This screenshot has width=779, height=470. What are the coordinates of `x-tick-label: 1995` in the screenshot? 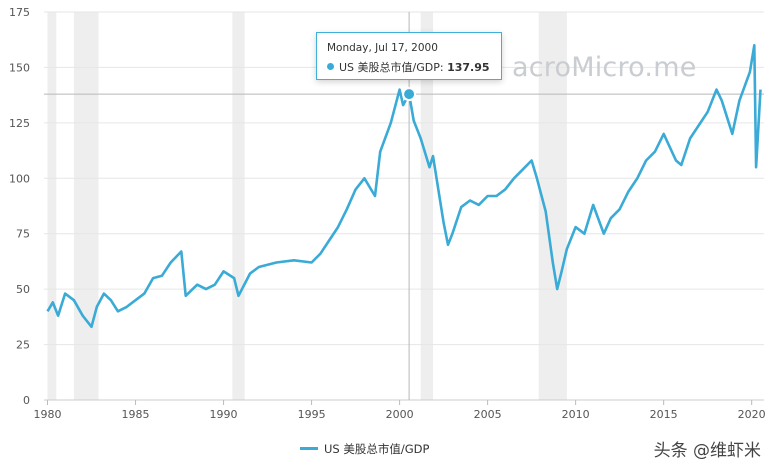 It's located at (312, 414).